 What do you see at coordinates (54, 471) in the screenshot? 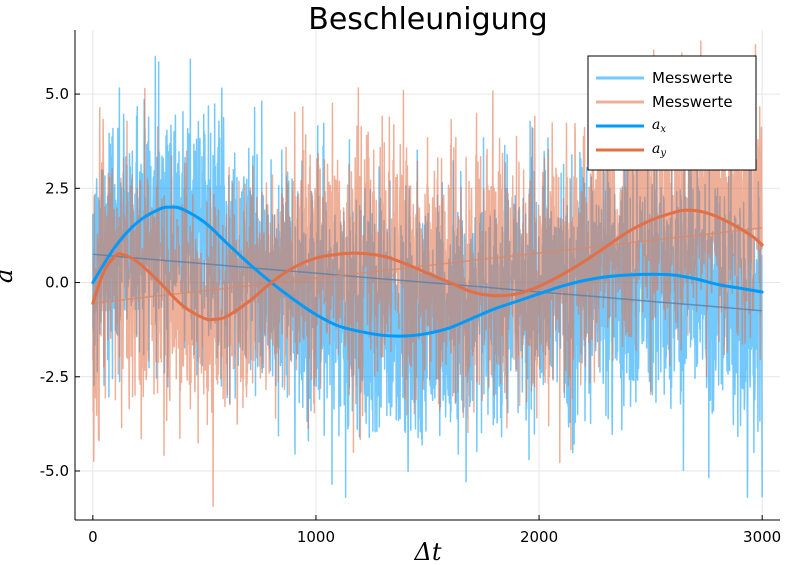
I see `y-tick-label: -5.0` at bounding box center [54, 471].